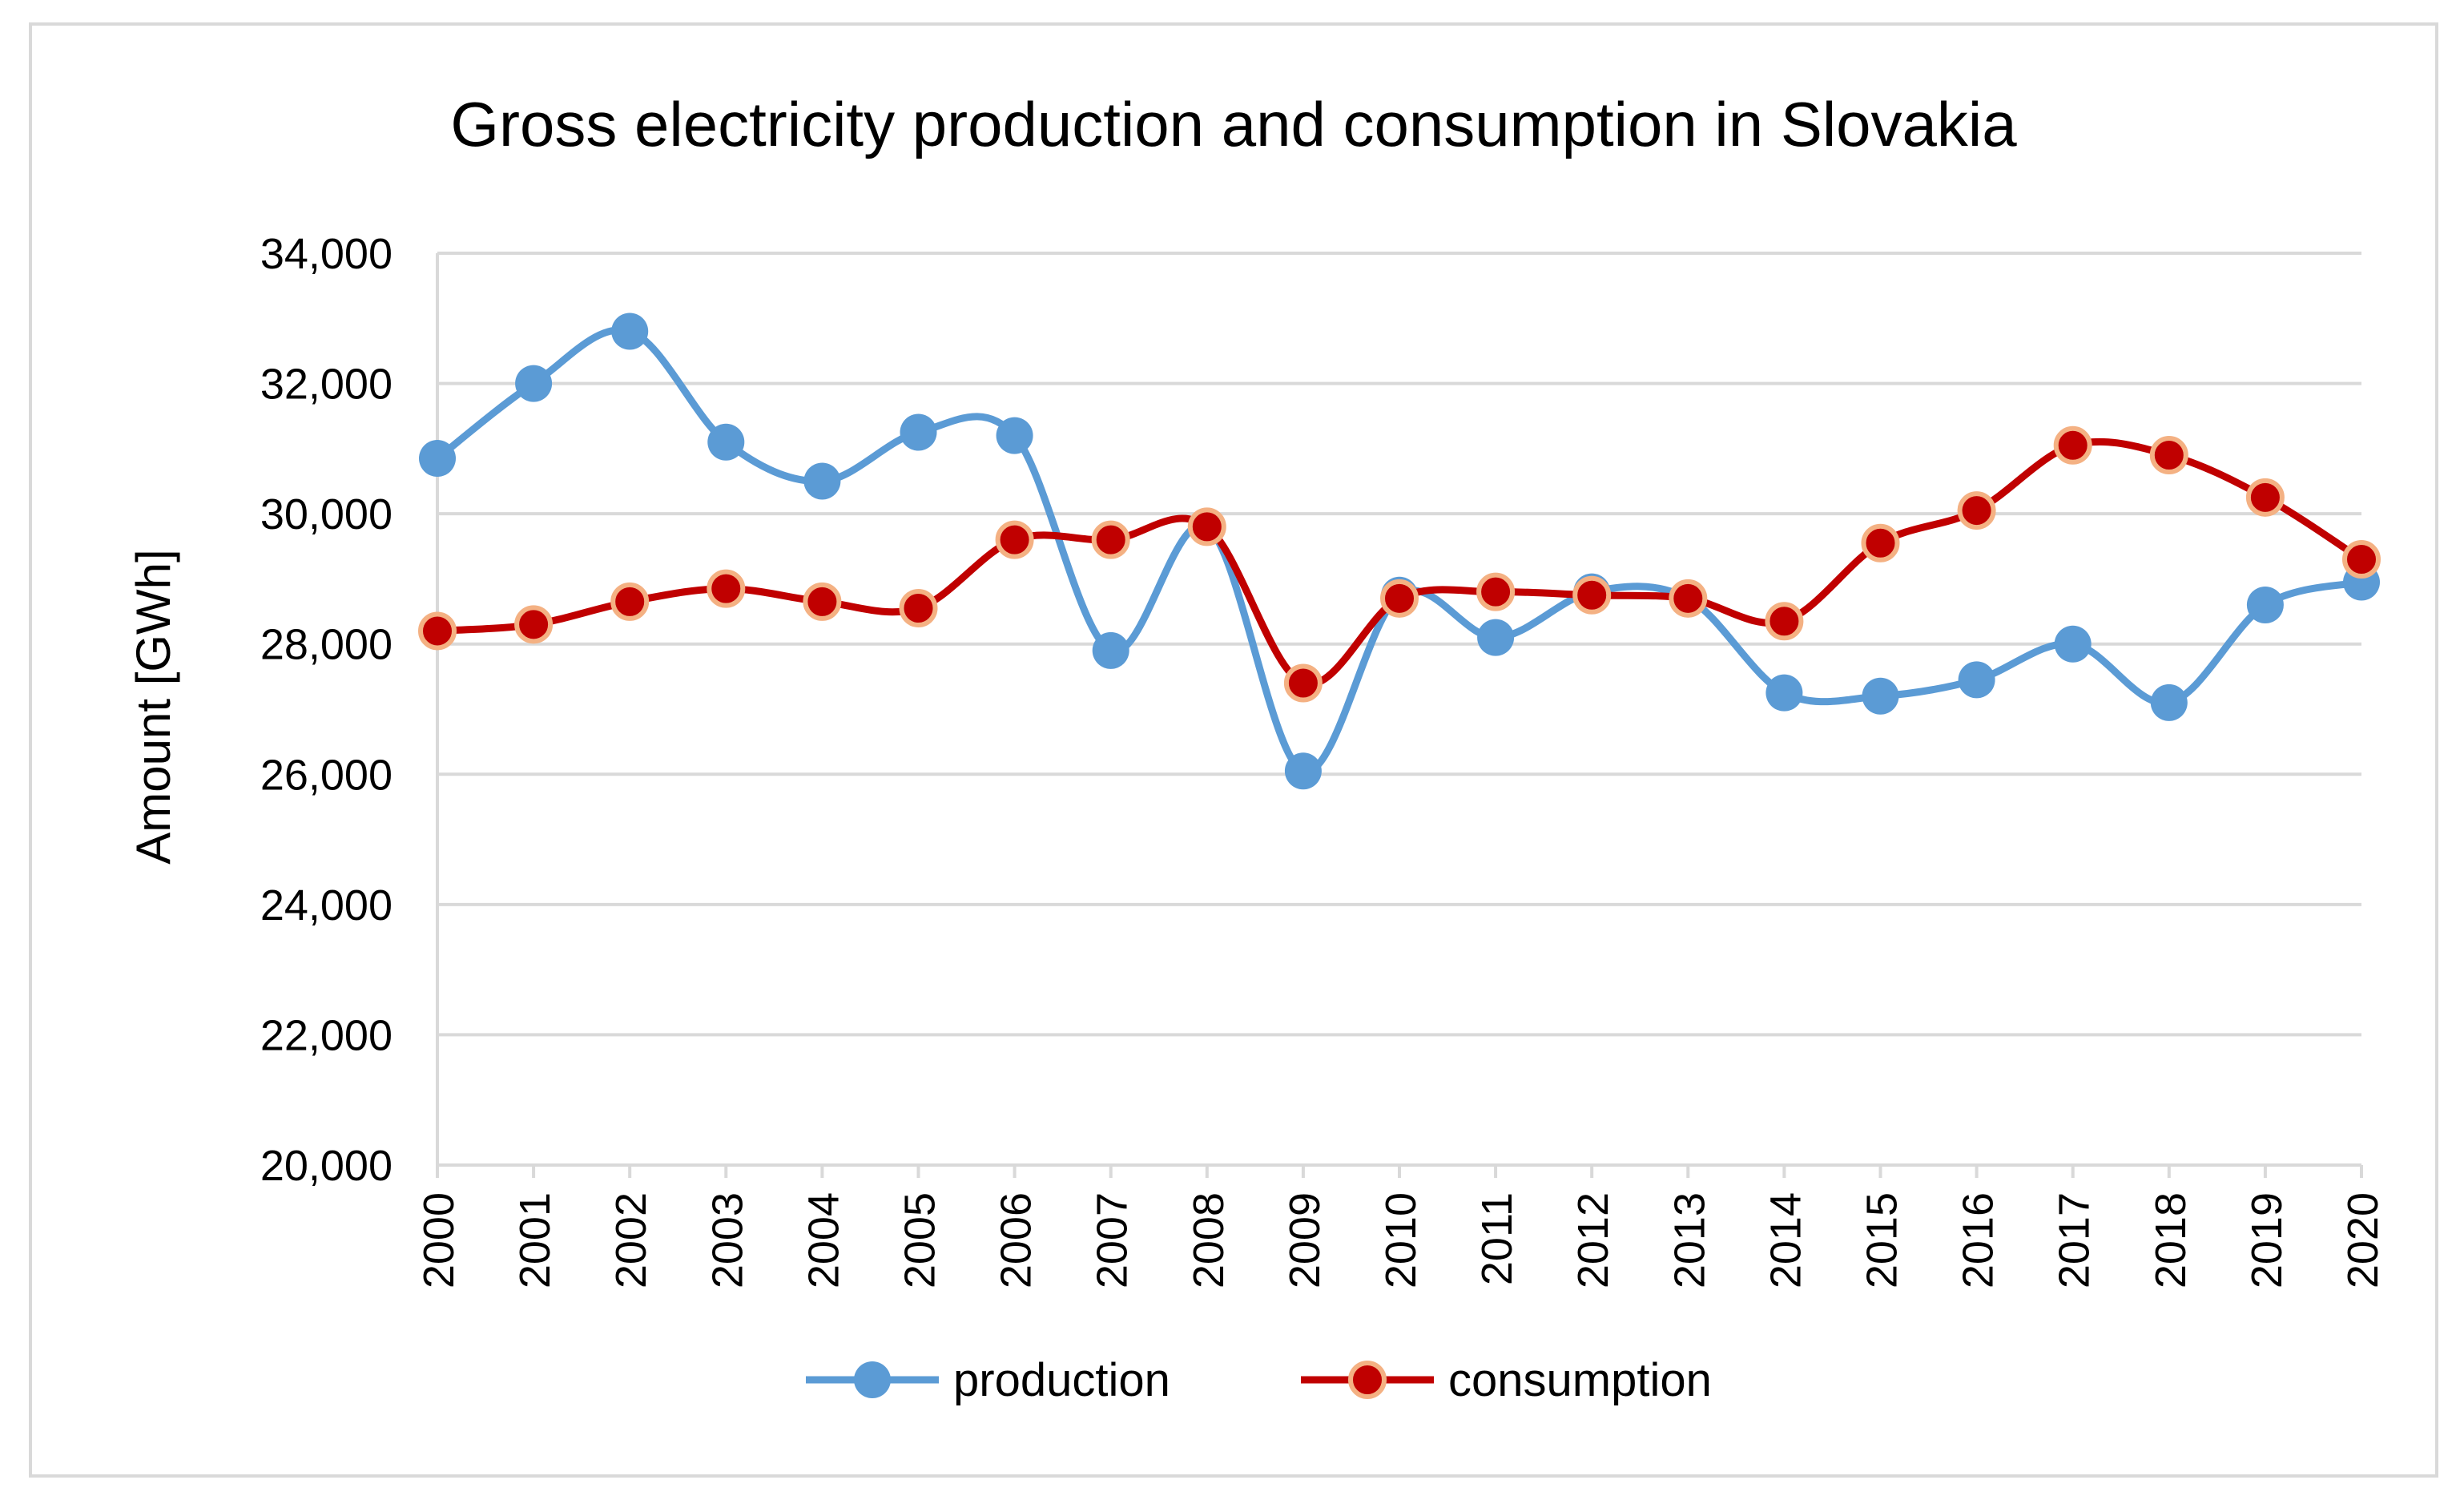 The height and width of the screenshot is (1500, 2464). What do you see at coordinates (1305, 1240) in the screenshot?
I see `x-tick-label: 2009` at bounding box center [1305, 1240].